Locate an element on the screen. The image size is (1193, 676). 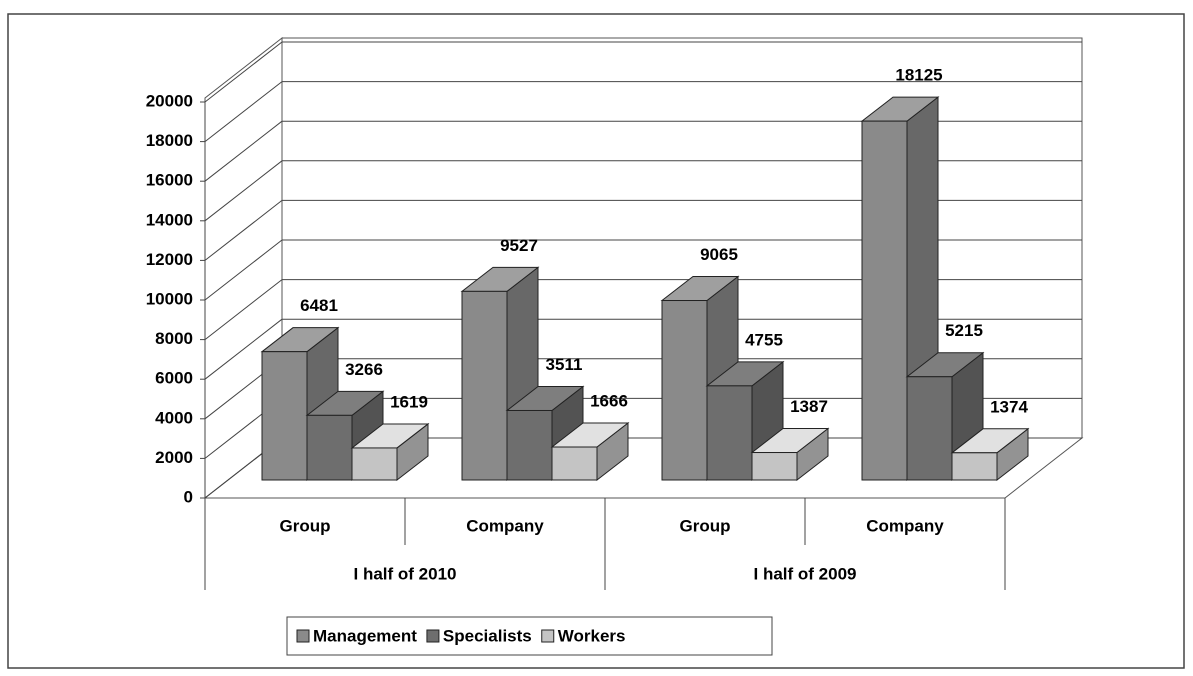
value-label: 6481 is located at coordinates (319, 305).